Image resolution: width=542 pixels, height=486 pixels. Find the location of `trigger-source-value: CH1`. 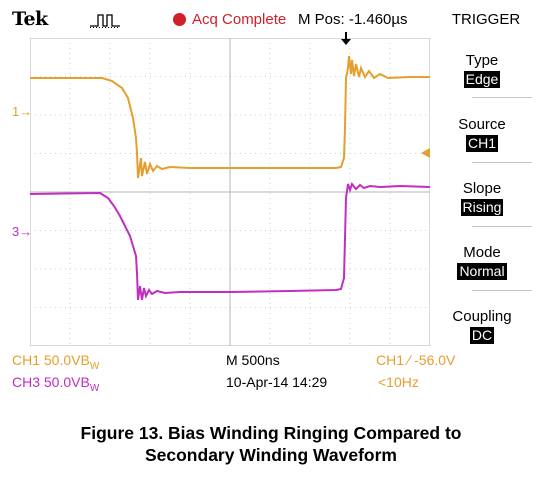

trigger-source-value: CH1 is located at coordinates (481, 143).